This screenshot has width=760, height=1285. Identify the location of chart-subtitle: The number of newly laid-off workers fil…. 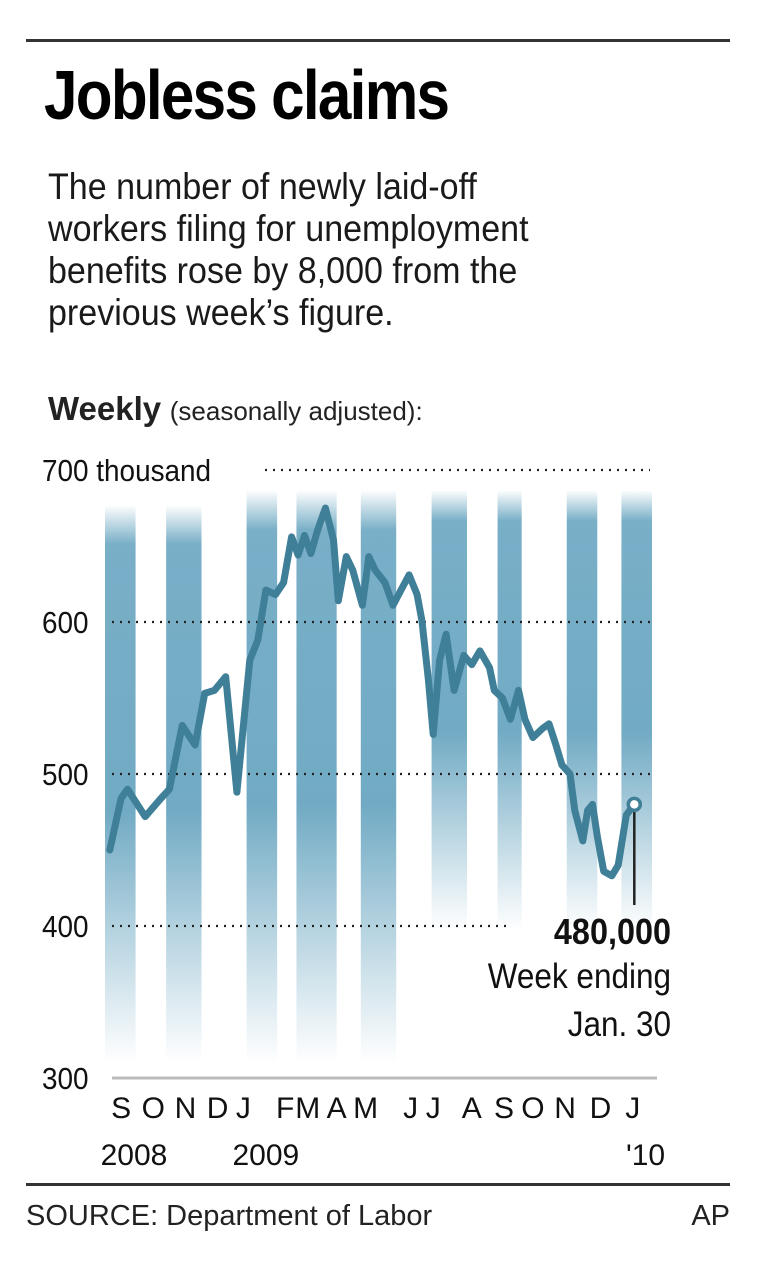
(370, 250).